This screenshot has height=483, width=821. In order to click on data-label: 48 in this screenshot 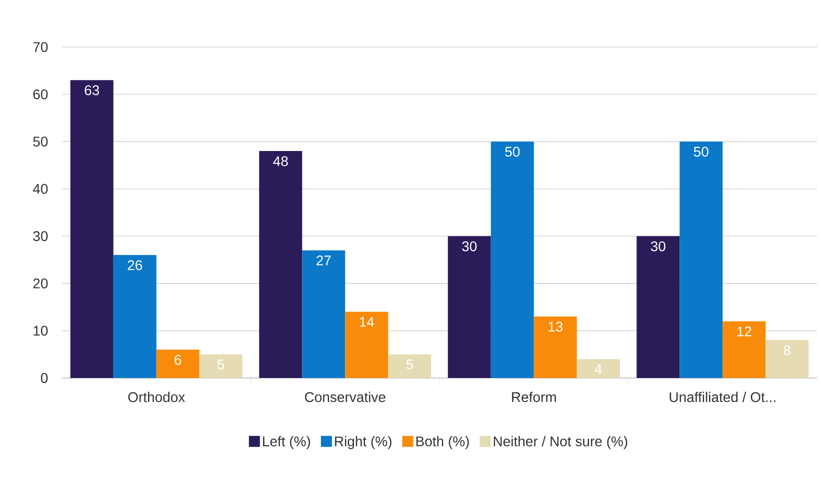, I will do `click(280, 161)`.